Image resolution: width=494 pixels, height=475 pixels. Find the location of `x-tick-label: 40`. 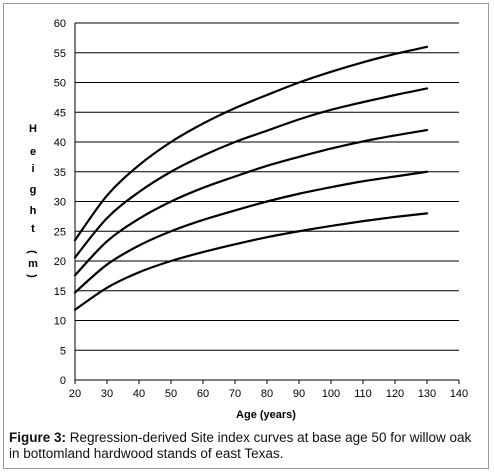

x-tick-label: 40 is located at coordinates (139, 394).